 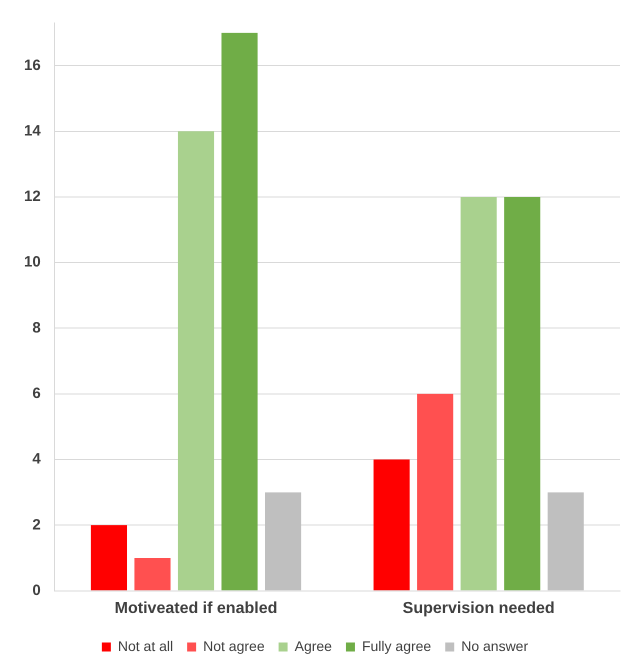 What do you see at coordinates (33, 131) in the screenshot?
I see `y-tick-label: 14` at bounding box center [33, 131].